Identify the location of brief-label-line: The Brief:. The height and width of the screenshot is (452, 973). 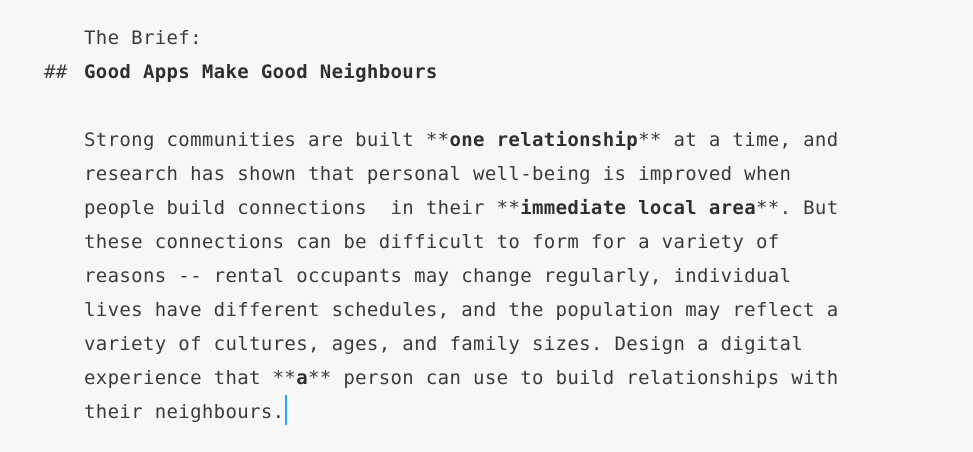
(486, 38).